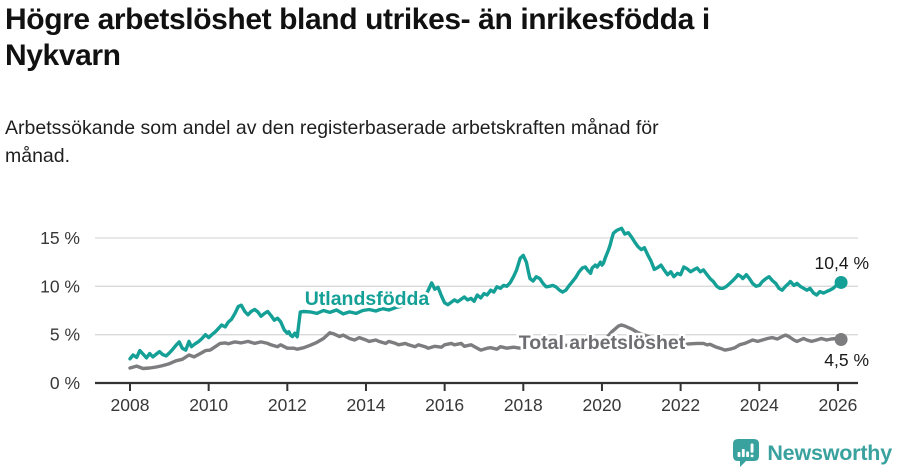 The image size is (900, 474). What do you see at coordinates (601, 405) in the screenshot?
I see `x-axis-tick-label: 2020` at bounding box center [601, 405].